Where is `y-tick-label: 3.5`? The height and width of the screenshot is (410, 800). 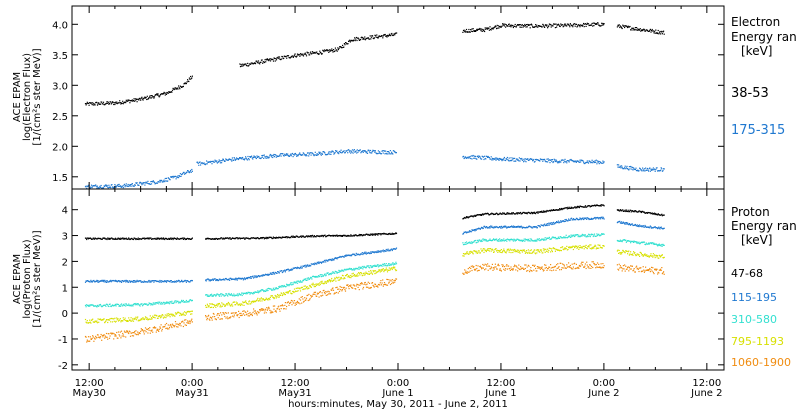 y-tick-label: 3.5 is located at coordinates (60, 56).